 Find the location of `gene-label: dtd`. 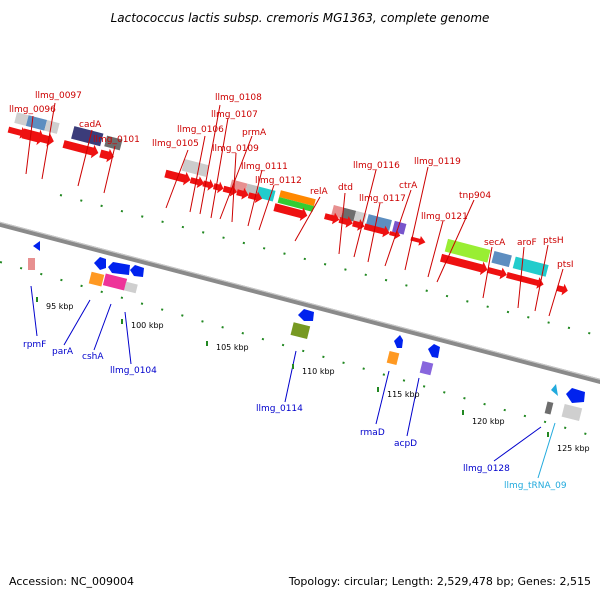

gene-label: dtd is located at coordinates (345, 188).